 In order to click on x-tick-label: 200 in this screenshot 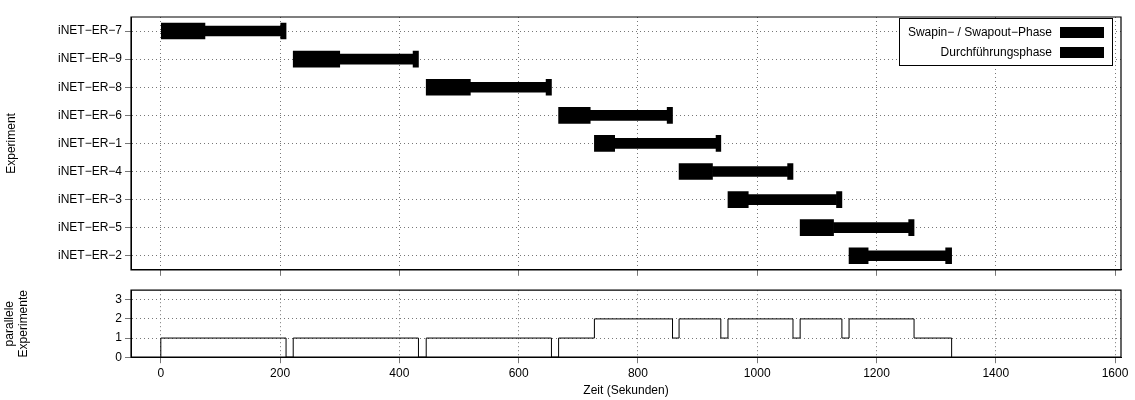, I will do `click(280, 372)`.